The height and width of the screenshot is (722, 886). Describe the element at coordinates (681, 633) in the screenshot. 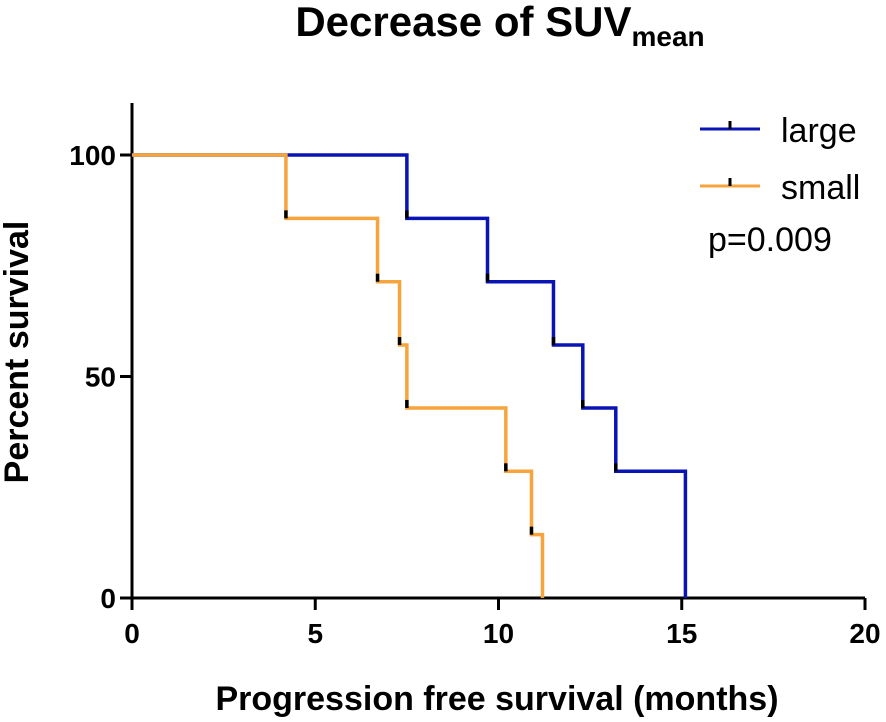

I see `x-tick-label: 15` at that location.